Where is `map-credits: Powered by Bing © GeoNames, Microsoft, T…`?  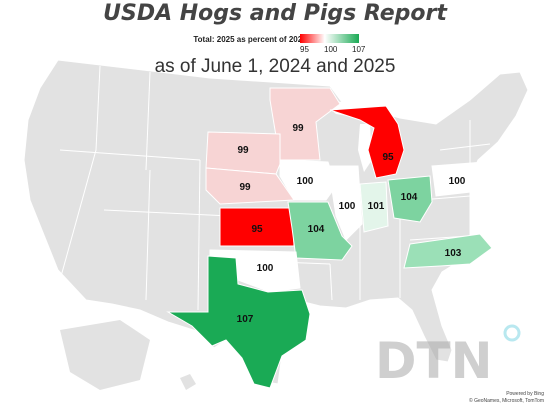 map-credits: Powered by Bing © GeoNames, Microsoft, T… is located at coordinates (506, 398).